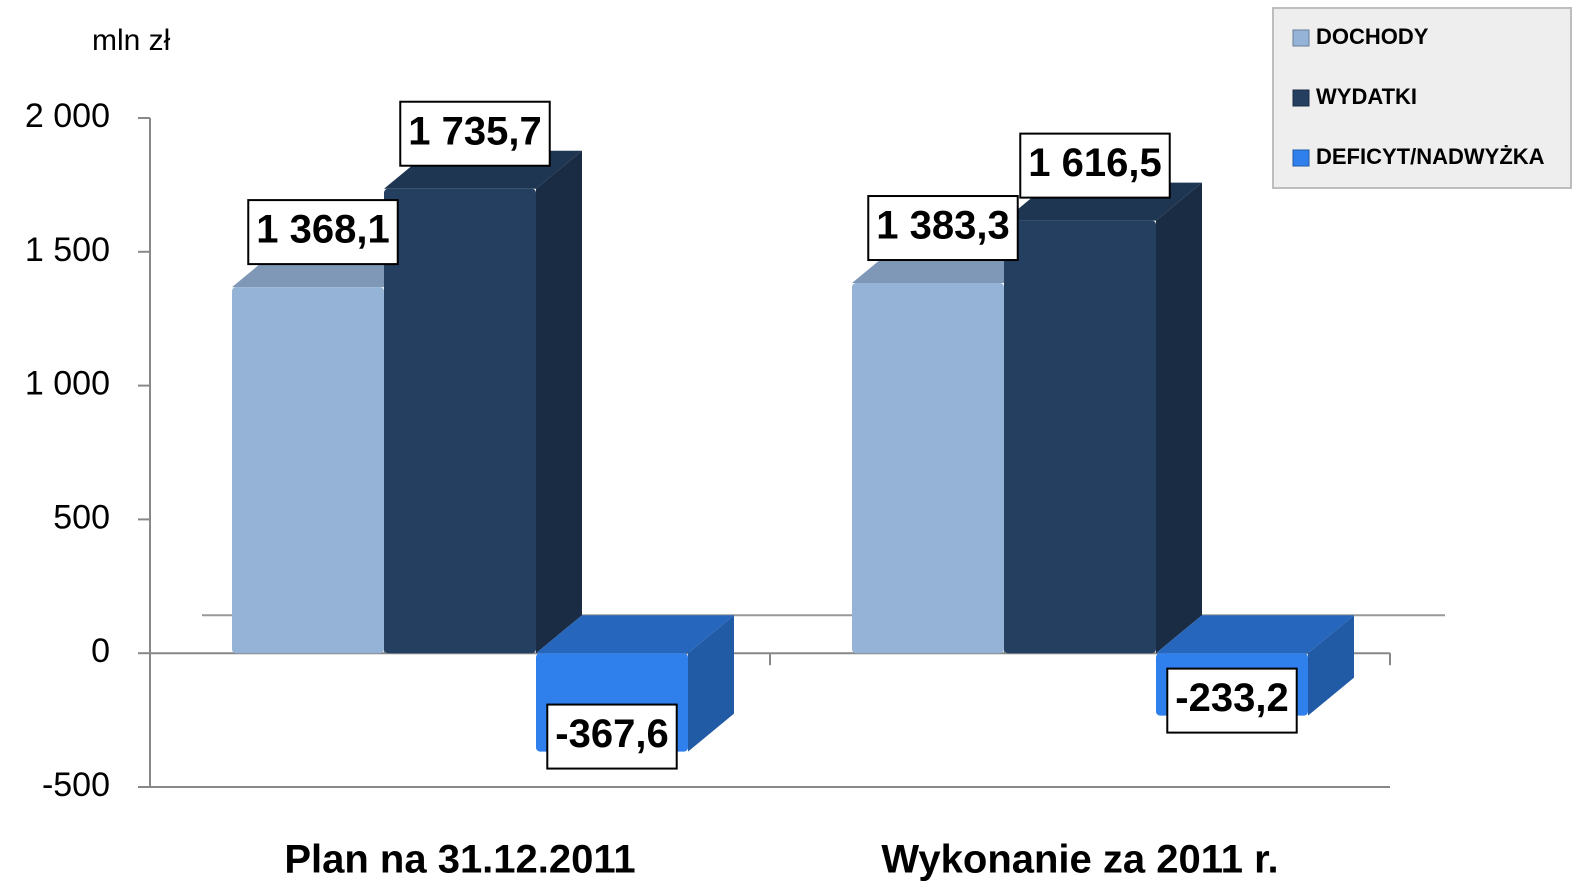 Image resolution: width=1573 pixels, height=888 pixels. Describe the element at coordinates (1430, 156) in the screenshot. I see `legend-label: DEFICYT/NADWYŻKA` at that location.